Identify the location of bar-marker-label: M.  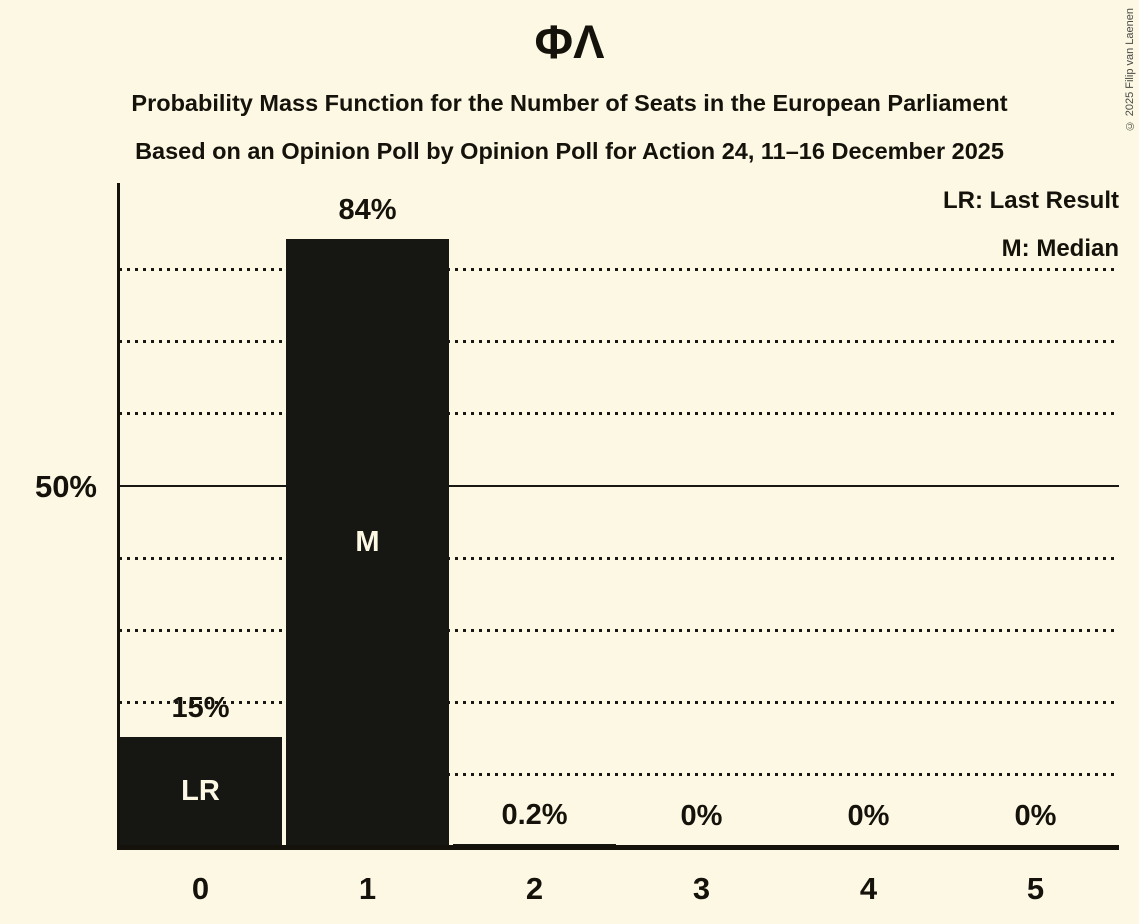
(367, 542).